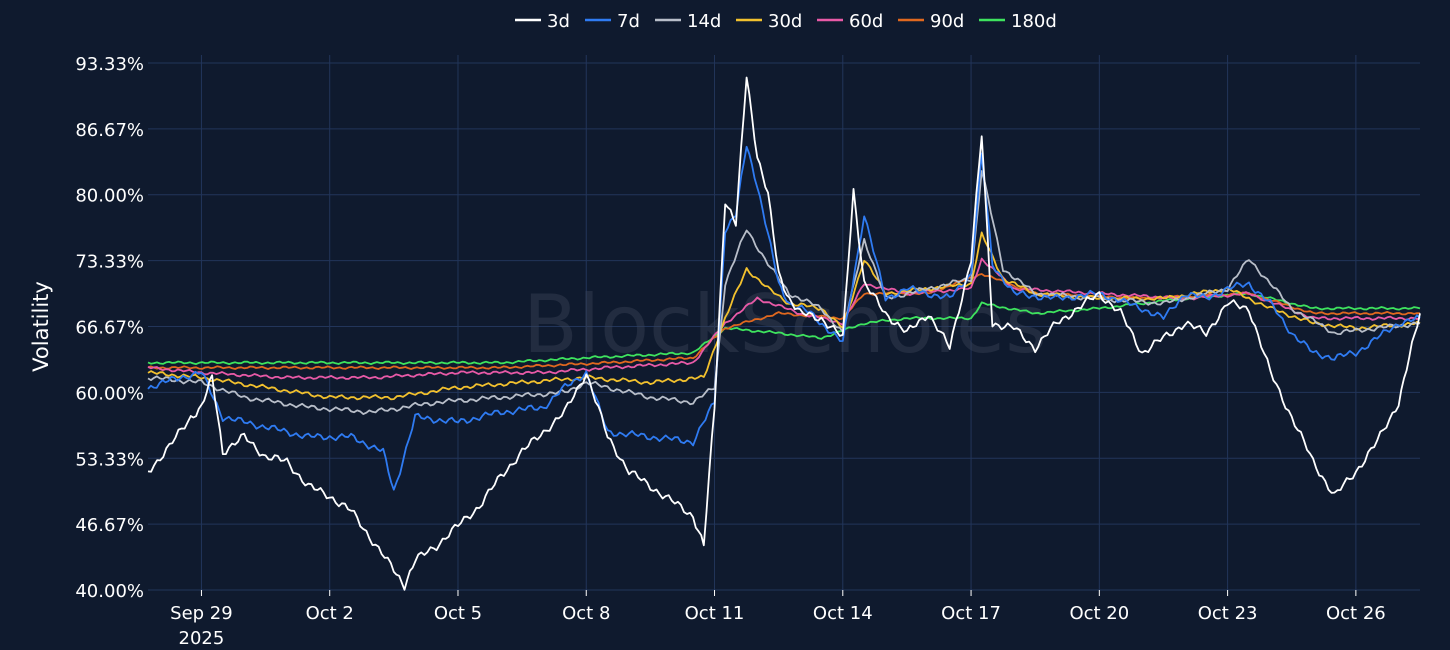  Describe the element at coordinates (843, 613) in the screenshot. I see `x-tick-label: Oct 14` at that location.